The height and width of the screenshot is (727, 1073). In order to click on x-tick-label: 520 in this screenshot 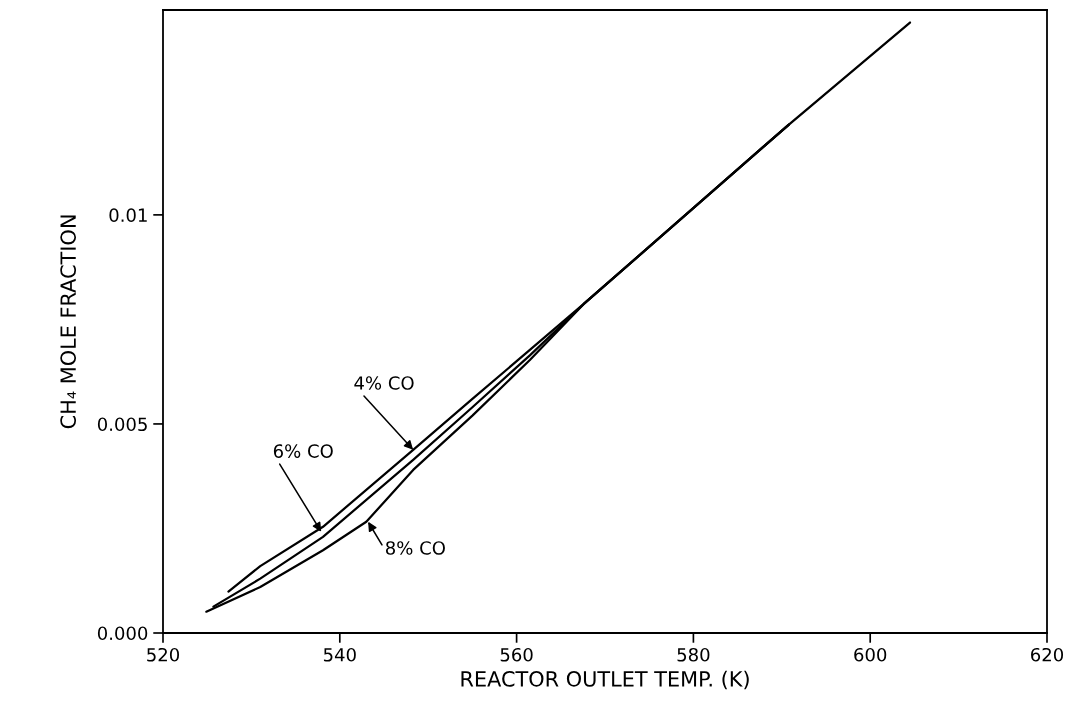, I will do `click(163, 654)`.